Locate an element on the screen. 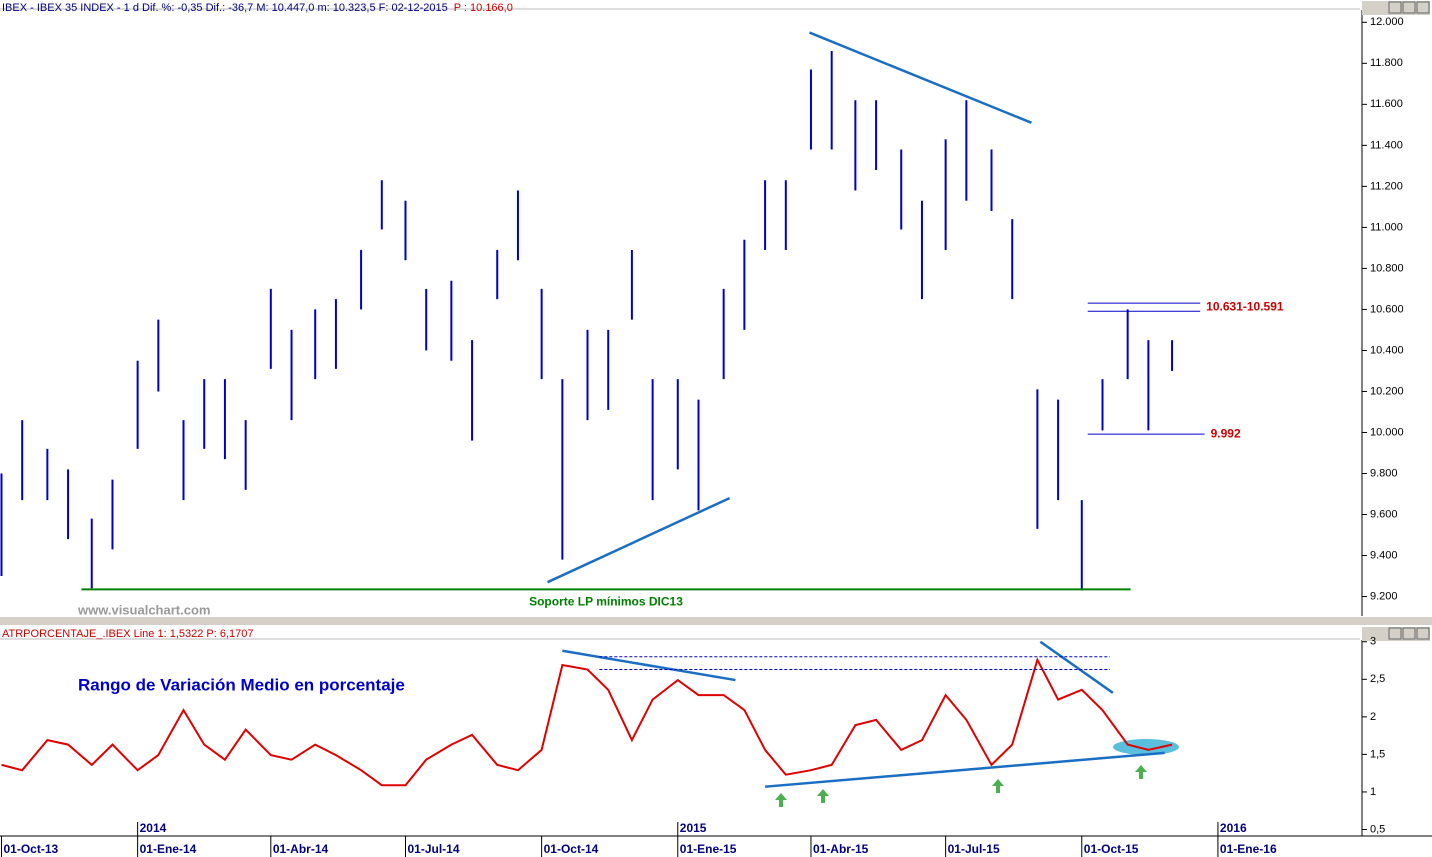 The width and height of the screenshot is (1432, 857). highlight-ellipse is located at coordinates (1146, 747).